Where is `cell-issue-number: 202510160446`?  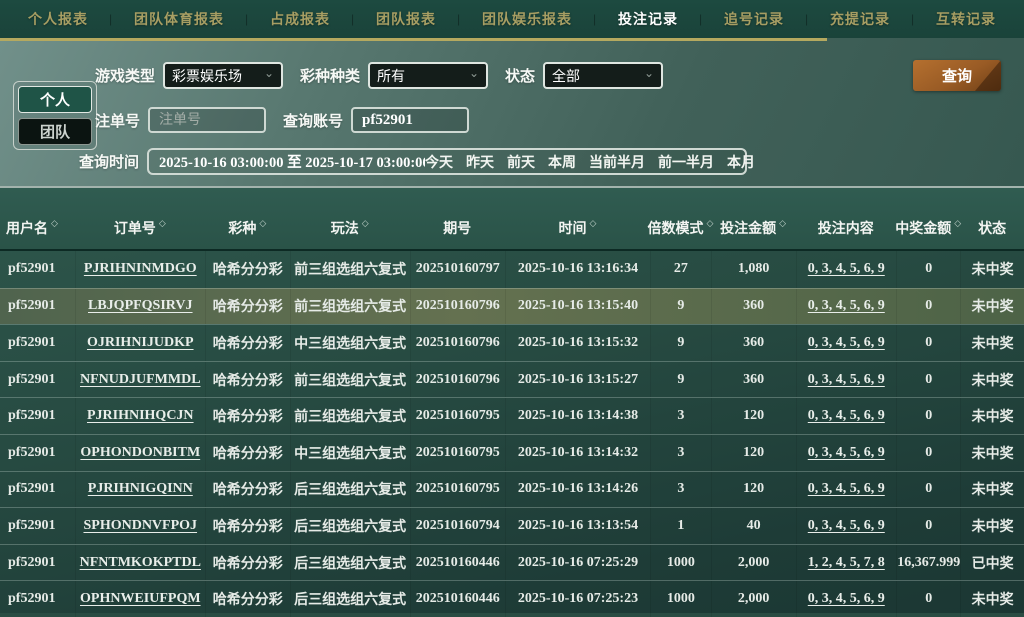
cell-issue-number: 202510160446 is located at coordinates (457, 562).